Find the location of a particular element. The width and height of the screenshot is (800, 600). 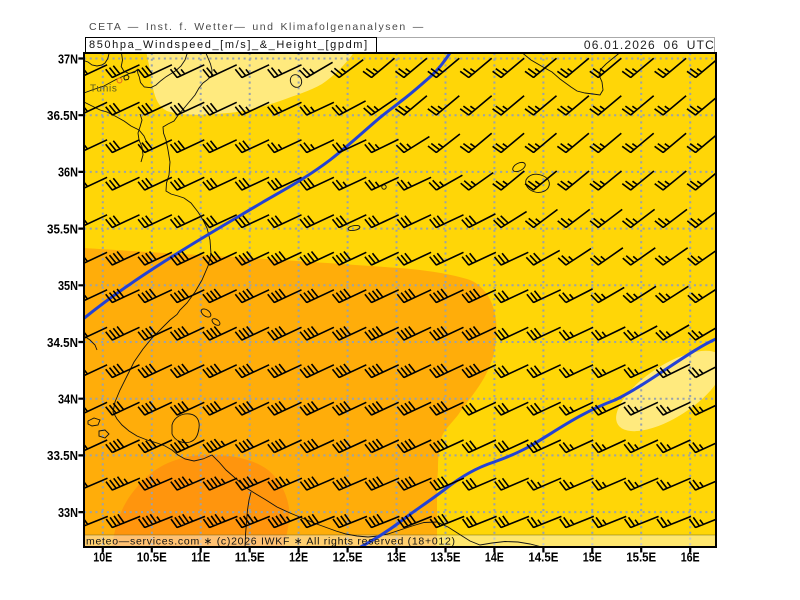

svg-text: 10.5E is located at coordinates (152, 556).